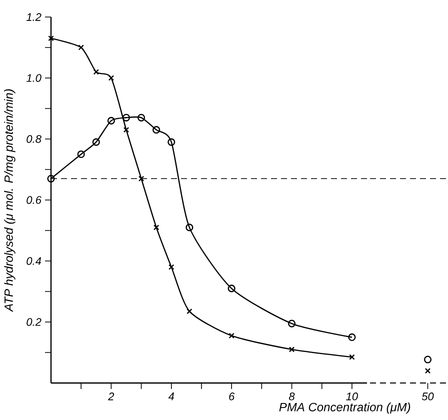 Image resolution: width=448 pixels, height=420 pixels. What do you see at coordinates (34, 139) in the screenshot?
I see `y-tick-label: 0.8` at bounding box center [34, 139].